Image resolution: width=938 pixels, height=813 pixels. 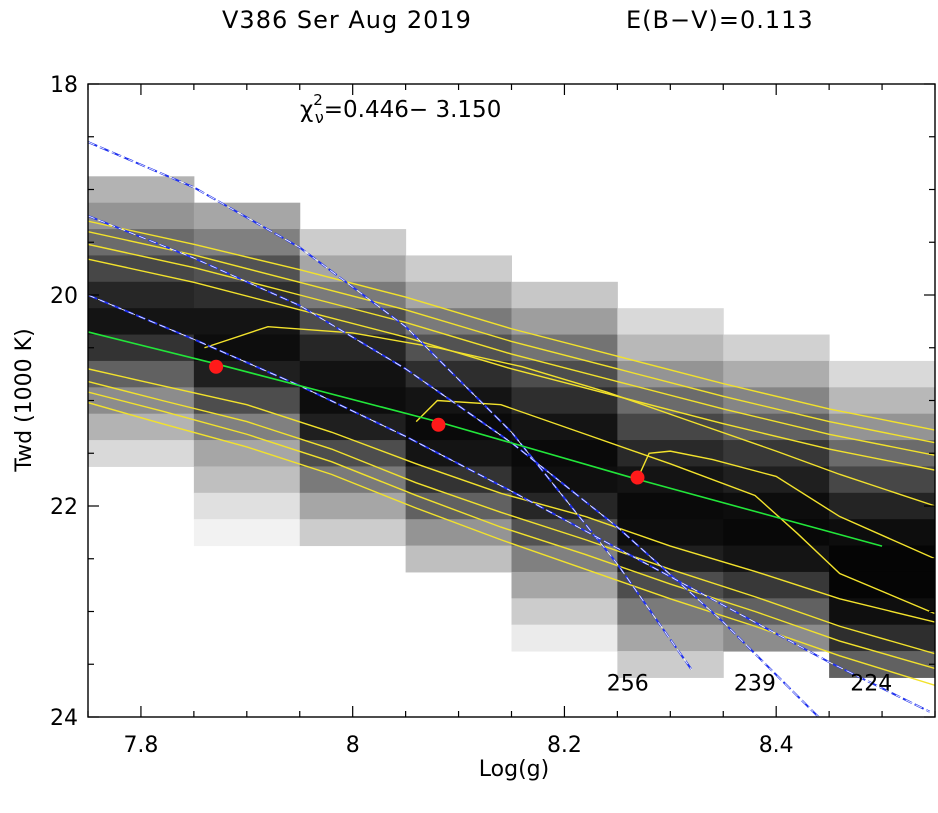 What do you see at coordinates (720, 20) in the screenshot?
I see `chart-title-reddening: E(B−V)=0.113` at bounding box center [720, 20].